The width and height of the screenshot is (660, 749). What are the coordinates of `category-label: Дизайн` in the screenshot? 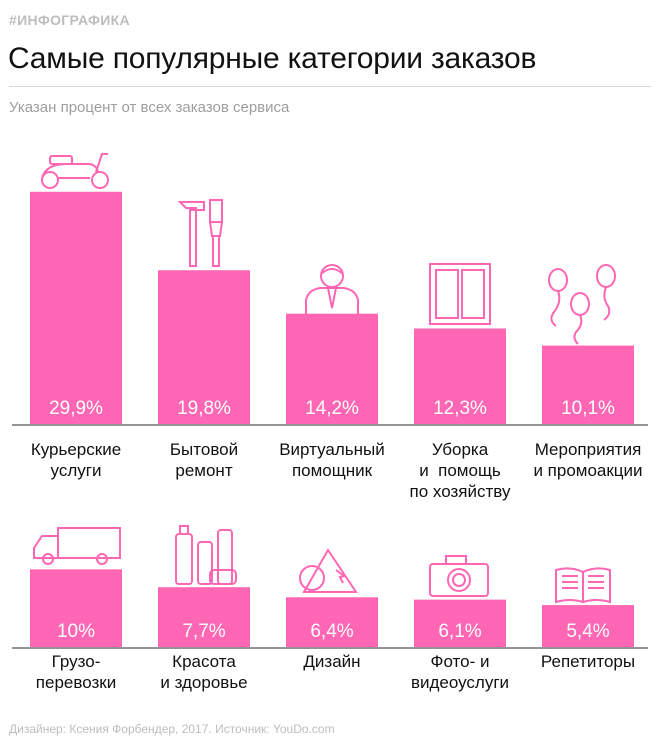 It's located at (331, 661).